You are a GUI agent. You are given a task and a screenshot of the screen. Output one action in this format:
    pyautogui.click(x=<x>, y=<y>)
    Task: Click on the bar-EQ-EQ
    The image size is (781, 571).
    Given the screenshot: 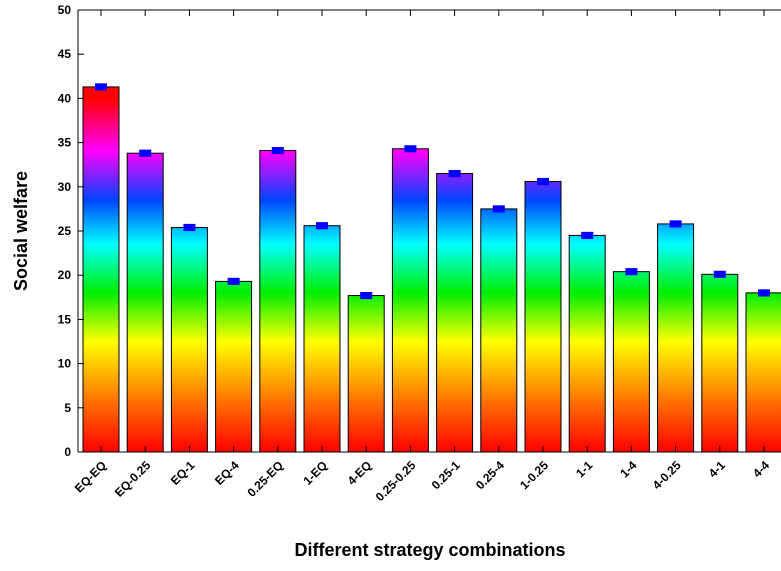 What is the action you would take?
    pyautogui.click(x=101, y=269)
    